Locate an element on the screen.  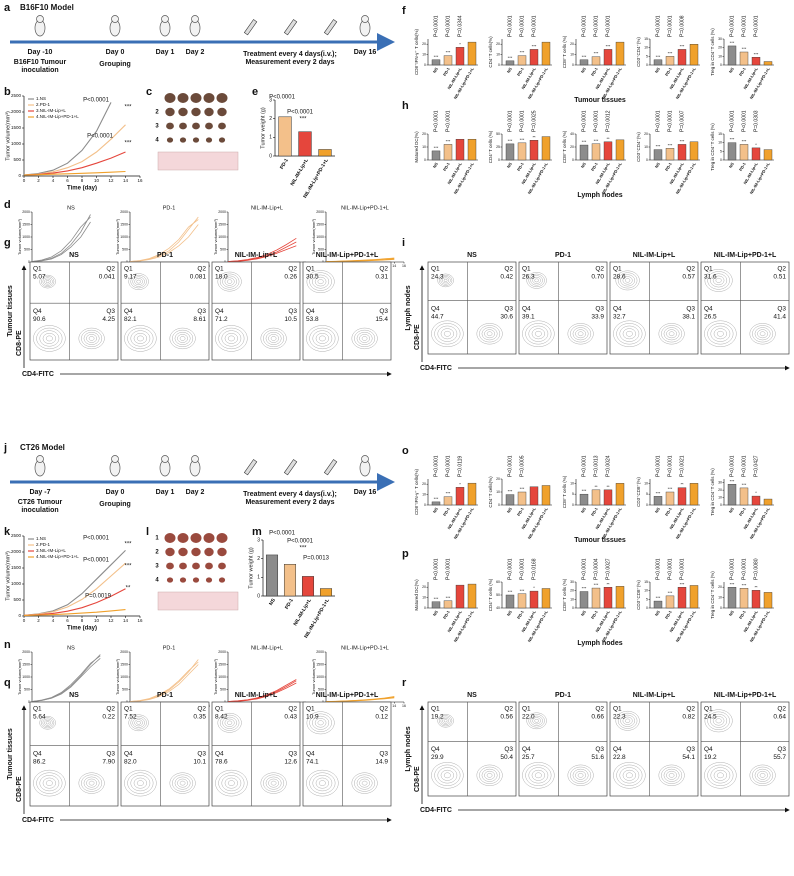
x-tick-label: 8 is located at coordinates (82, 180).